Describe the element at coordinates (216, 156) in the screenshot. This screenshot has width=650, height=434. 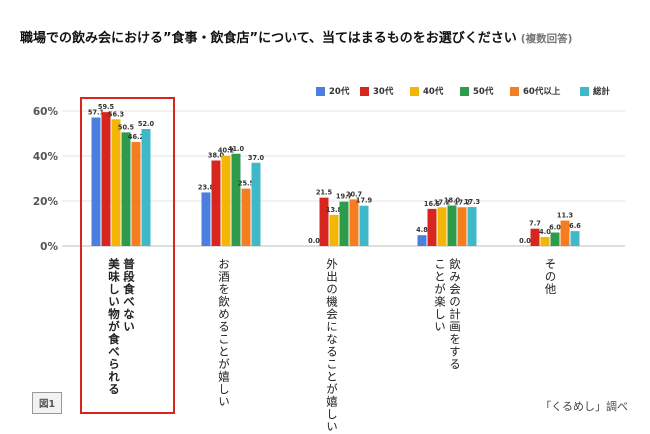
I see `data-label: 38.0` at that location.